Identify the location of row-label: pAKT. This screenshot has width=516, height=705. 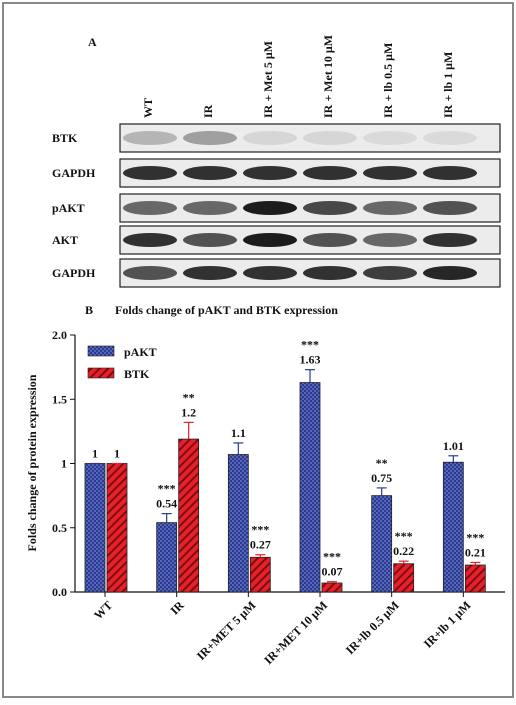
(68, 208).